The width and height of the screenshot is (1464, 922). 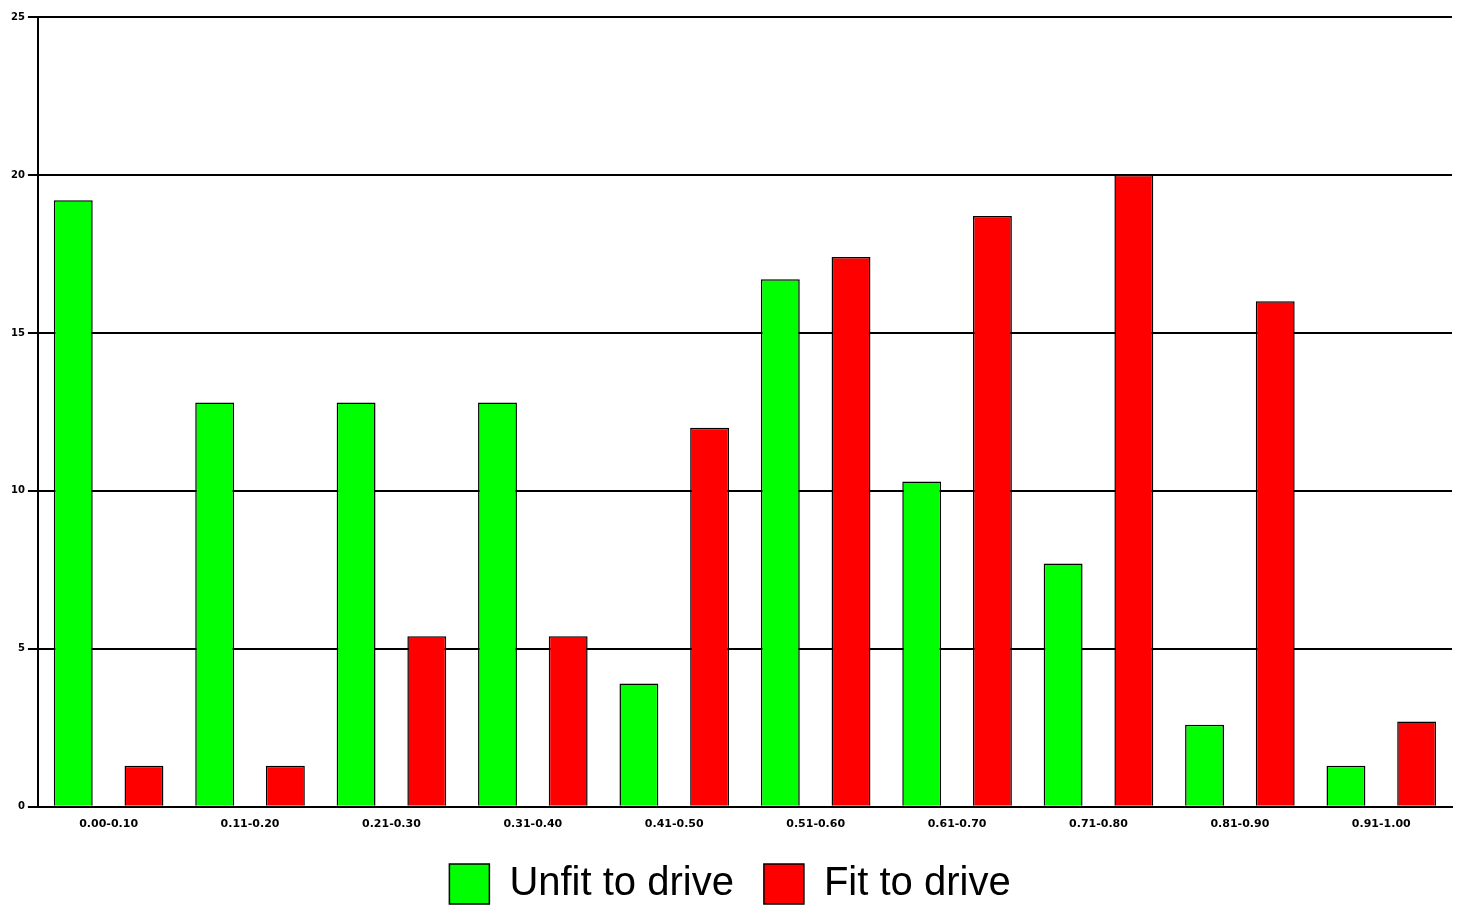 I want to click on y-tick-label: 5, so click(x=21, y=648).